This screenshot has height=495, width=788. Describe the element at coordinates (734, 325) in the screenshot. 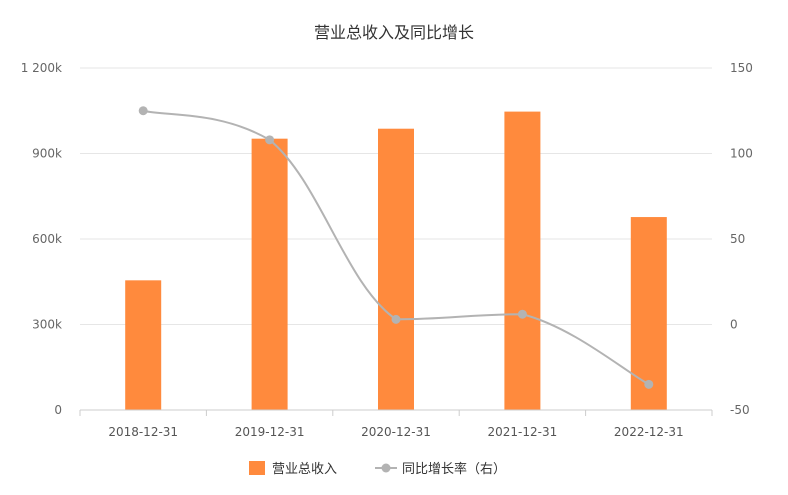

I see `y-right-tick-label: 0` at that location.